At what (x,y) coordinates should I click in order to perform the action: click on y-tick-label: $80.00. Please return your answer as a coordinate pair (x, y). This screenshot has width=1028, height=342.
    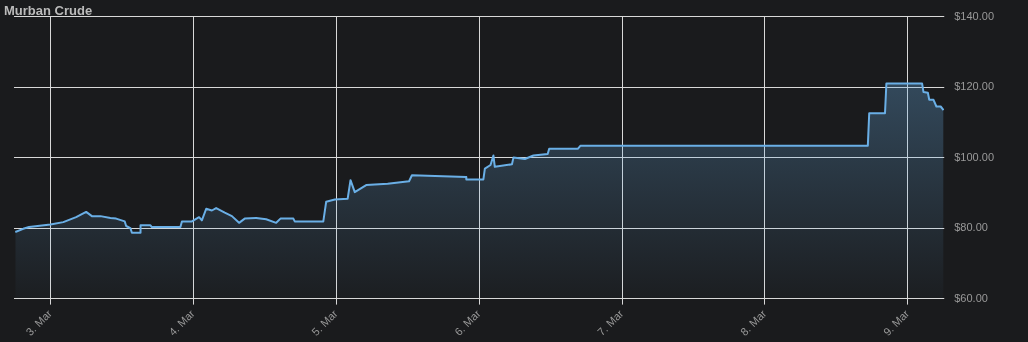
    Looking at the image, I should click on (971, 227).